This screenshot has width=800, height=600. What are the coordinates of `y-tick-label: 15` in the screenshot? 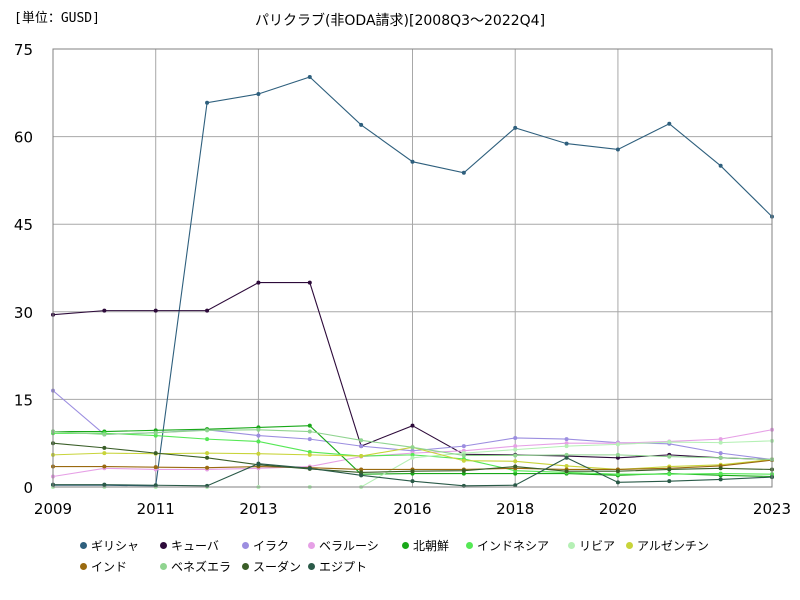 It's located at (23, 400).